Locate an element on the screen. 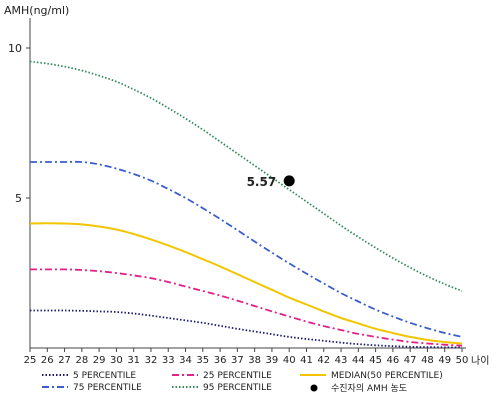 The height and width of the screenshot is (400, 500). x-tick-label: 27 is located at coordinates (64, 360).